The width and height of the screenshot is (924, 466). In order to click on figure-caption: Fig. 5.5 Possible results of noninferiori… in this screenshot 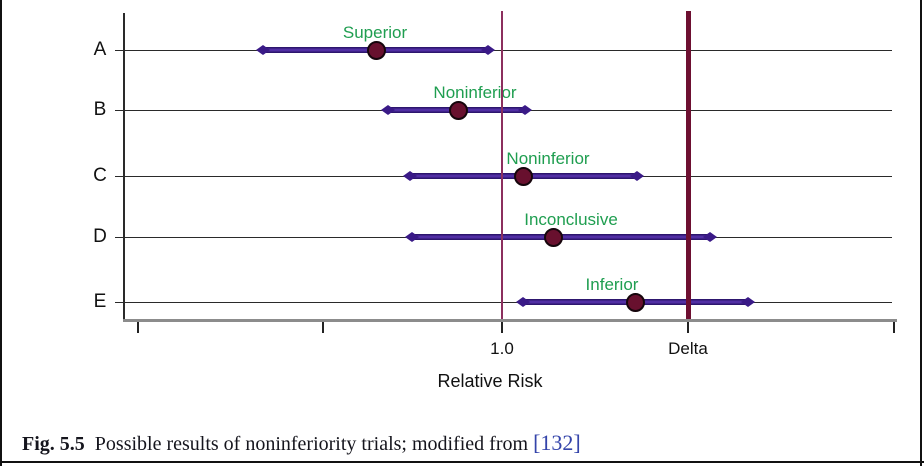, I will do `click(462, 443)`.